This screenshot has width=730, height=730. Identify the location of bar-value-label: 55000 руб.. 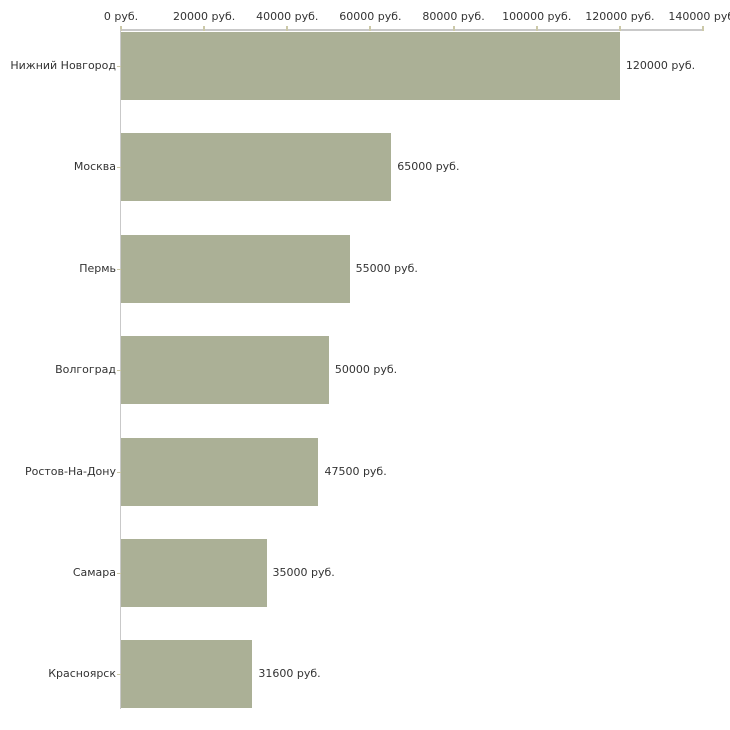
(386, 268).